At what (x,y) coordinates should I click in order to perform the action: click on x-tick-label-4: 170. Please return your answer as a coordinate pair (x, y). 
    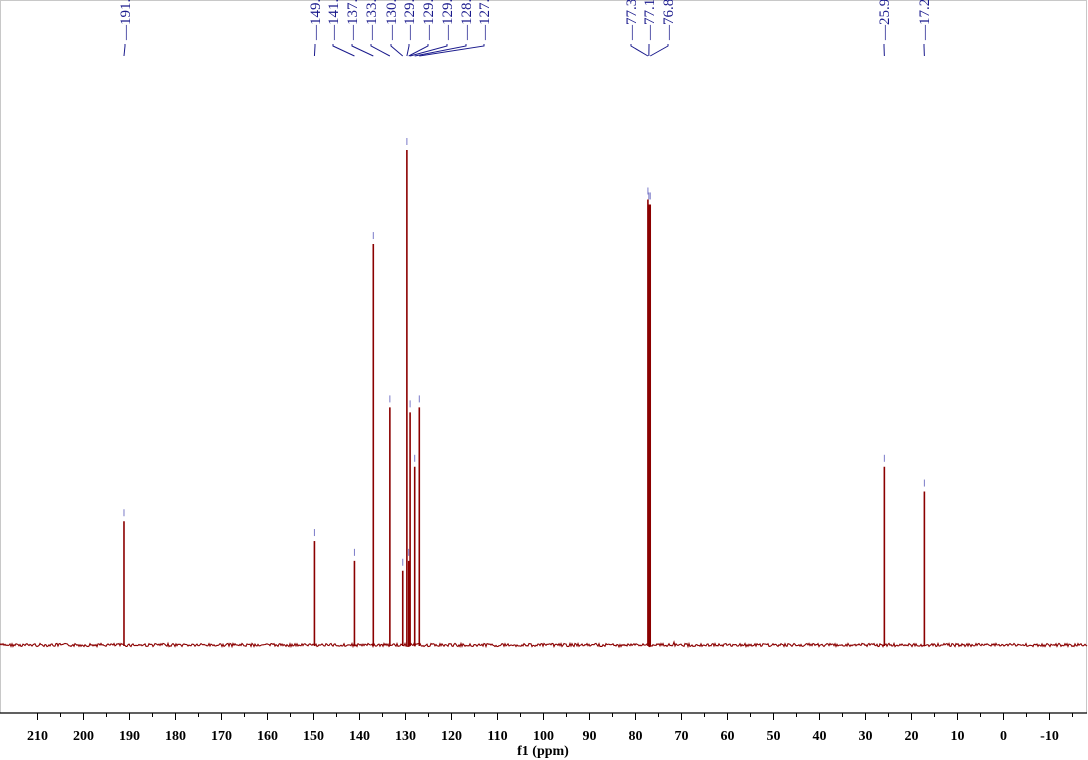
    Looking at the image, I should click on (221, 736).